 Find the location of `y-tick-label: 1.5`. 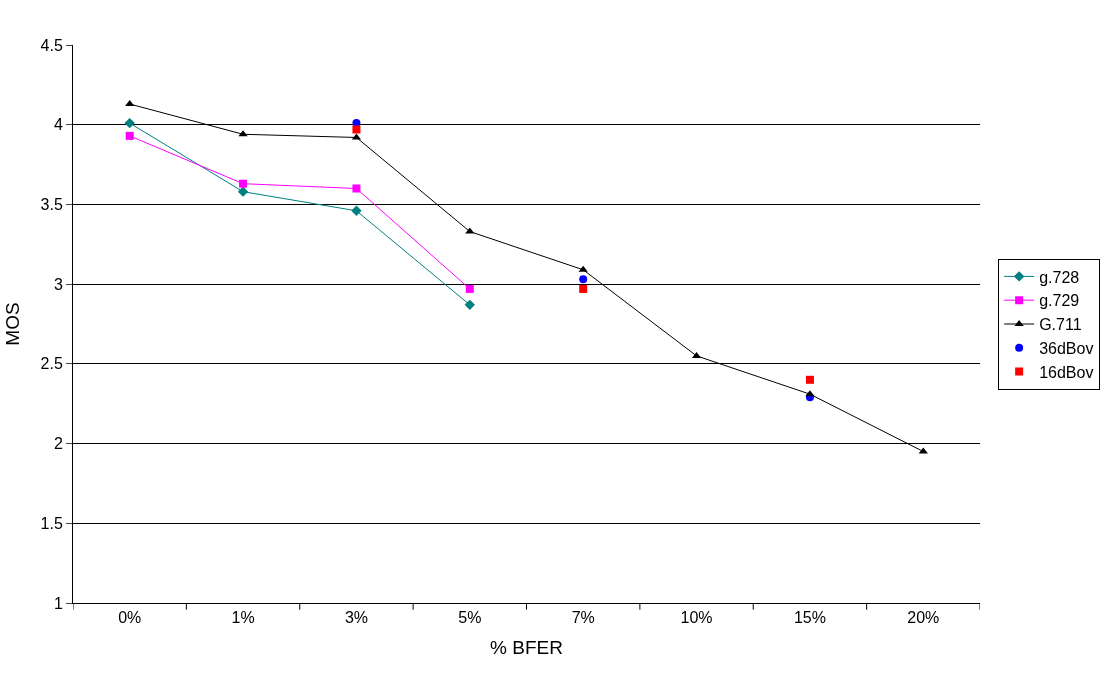

y-tick-label: 1.5 is located at coordinates (51, 523).